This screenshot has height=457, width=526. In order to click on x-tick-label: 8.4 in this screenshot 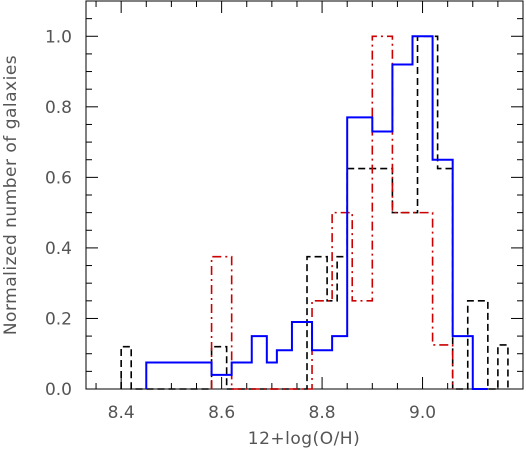, I will do `click(121, 413)`.